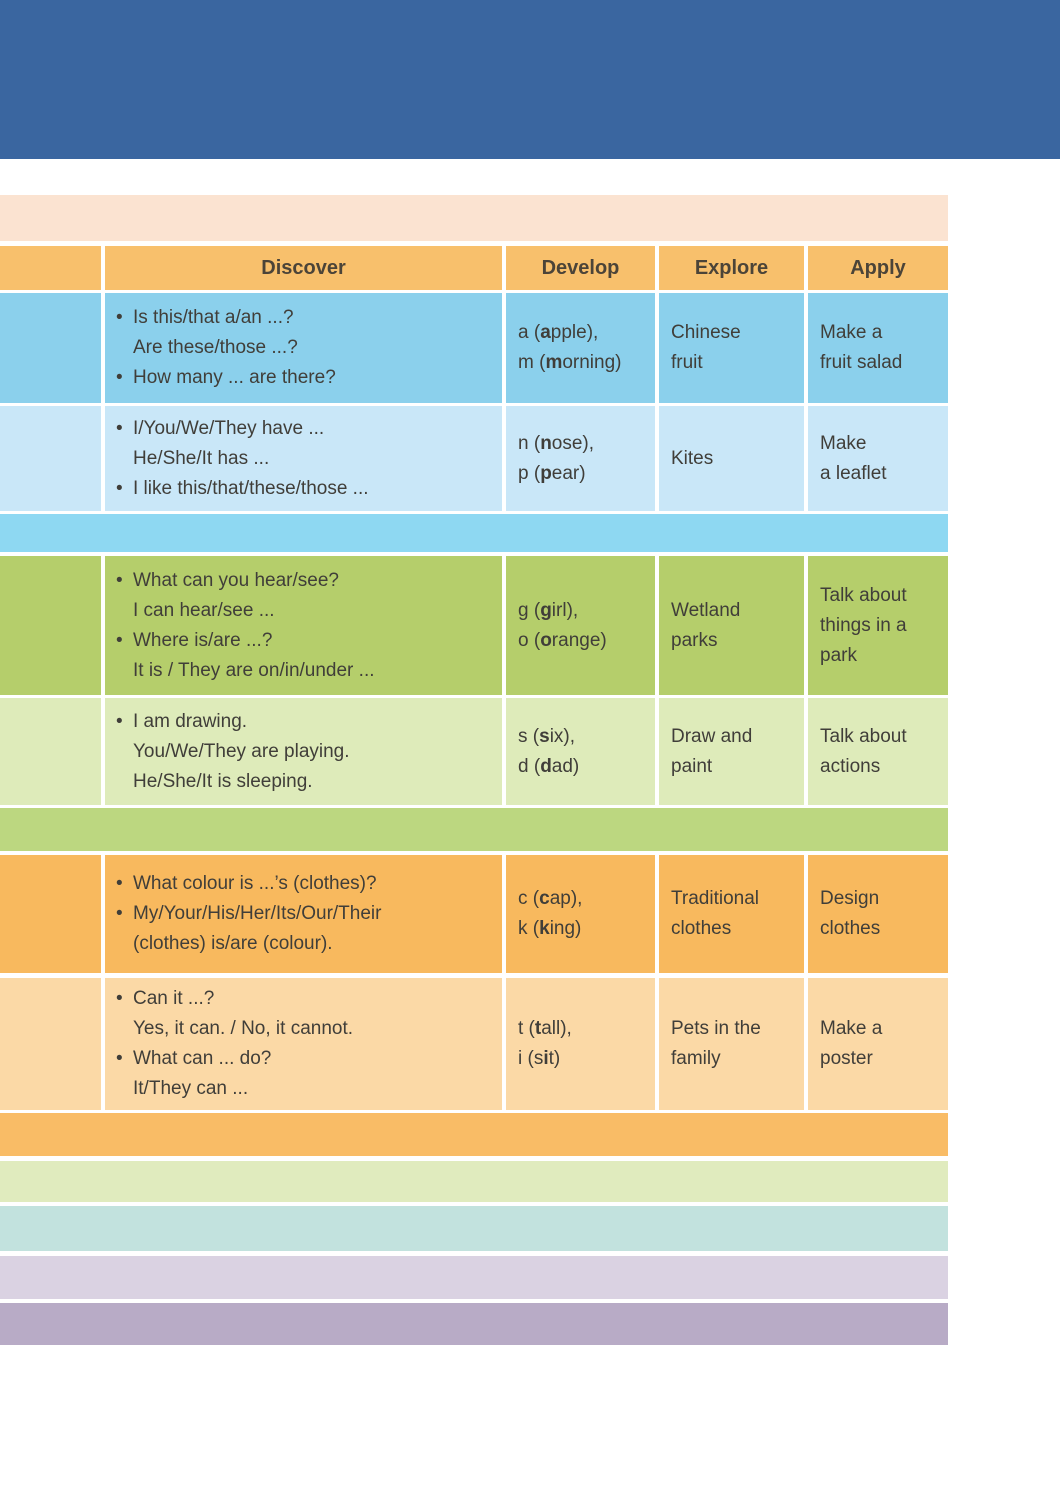 This screenshot has height=1508, width=1060. What do you see at coordinates (716, 1028) in the screenshot?
I see `text-line: Pets in the` at bounding box center [716, 1028].